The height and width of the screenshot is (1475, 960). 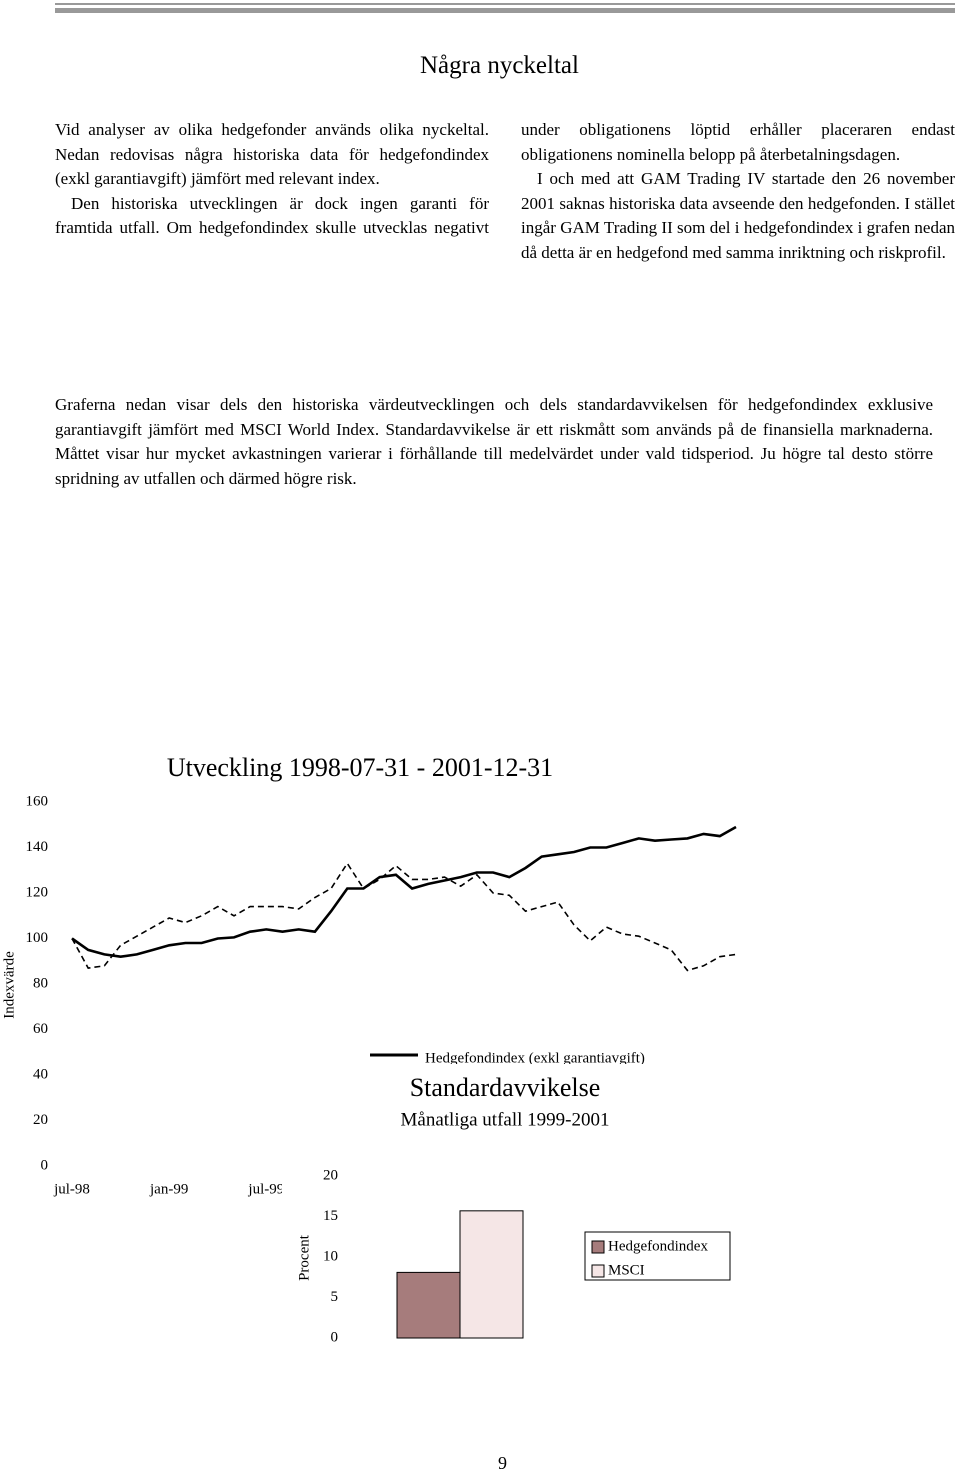 I want to click on y-tick-label: 10, so click(x=330, y=1256).